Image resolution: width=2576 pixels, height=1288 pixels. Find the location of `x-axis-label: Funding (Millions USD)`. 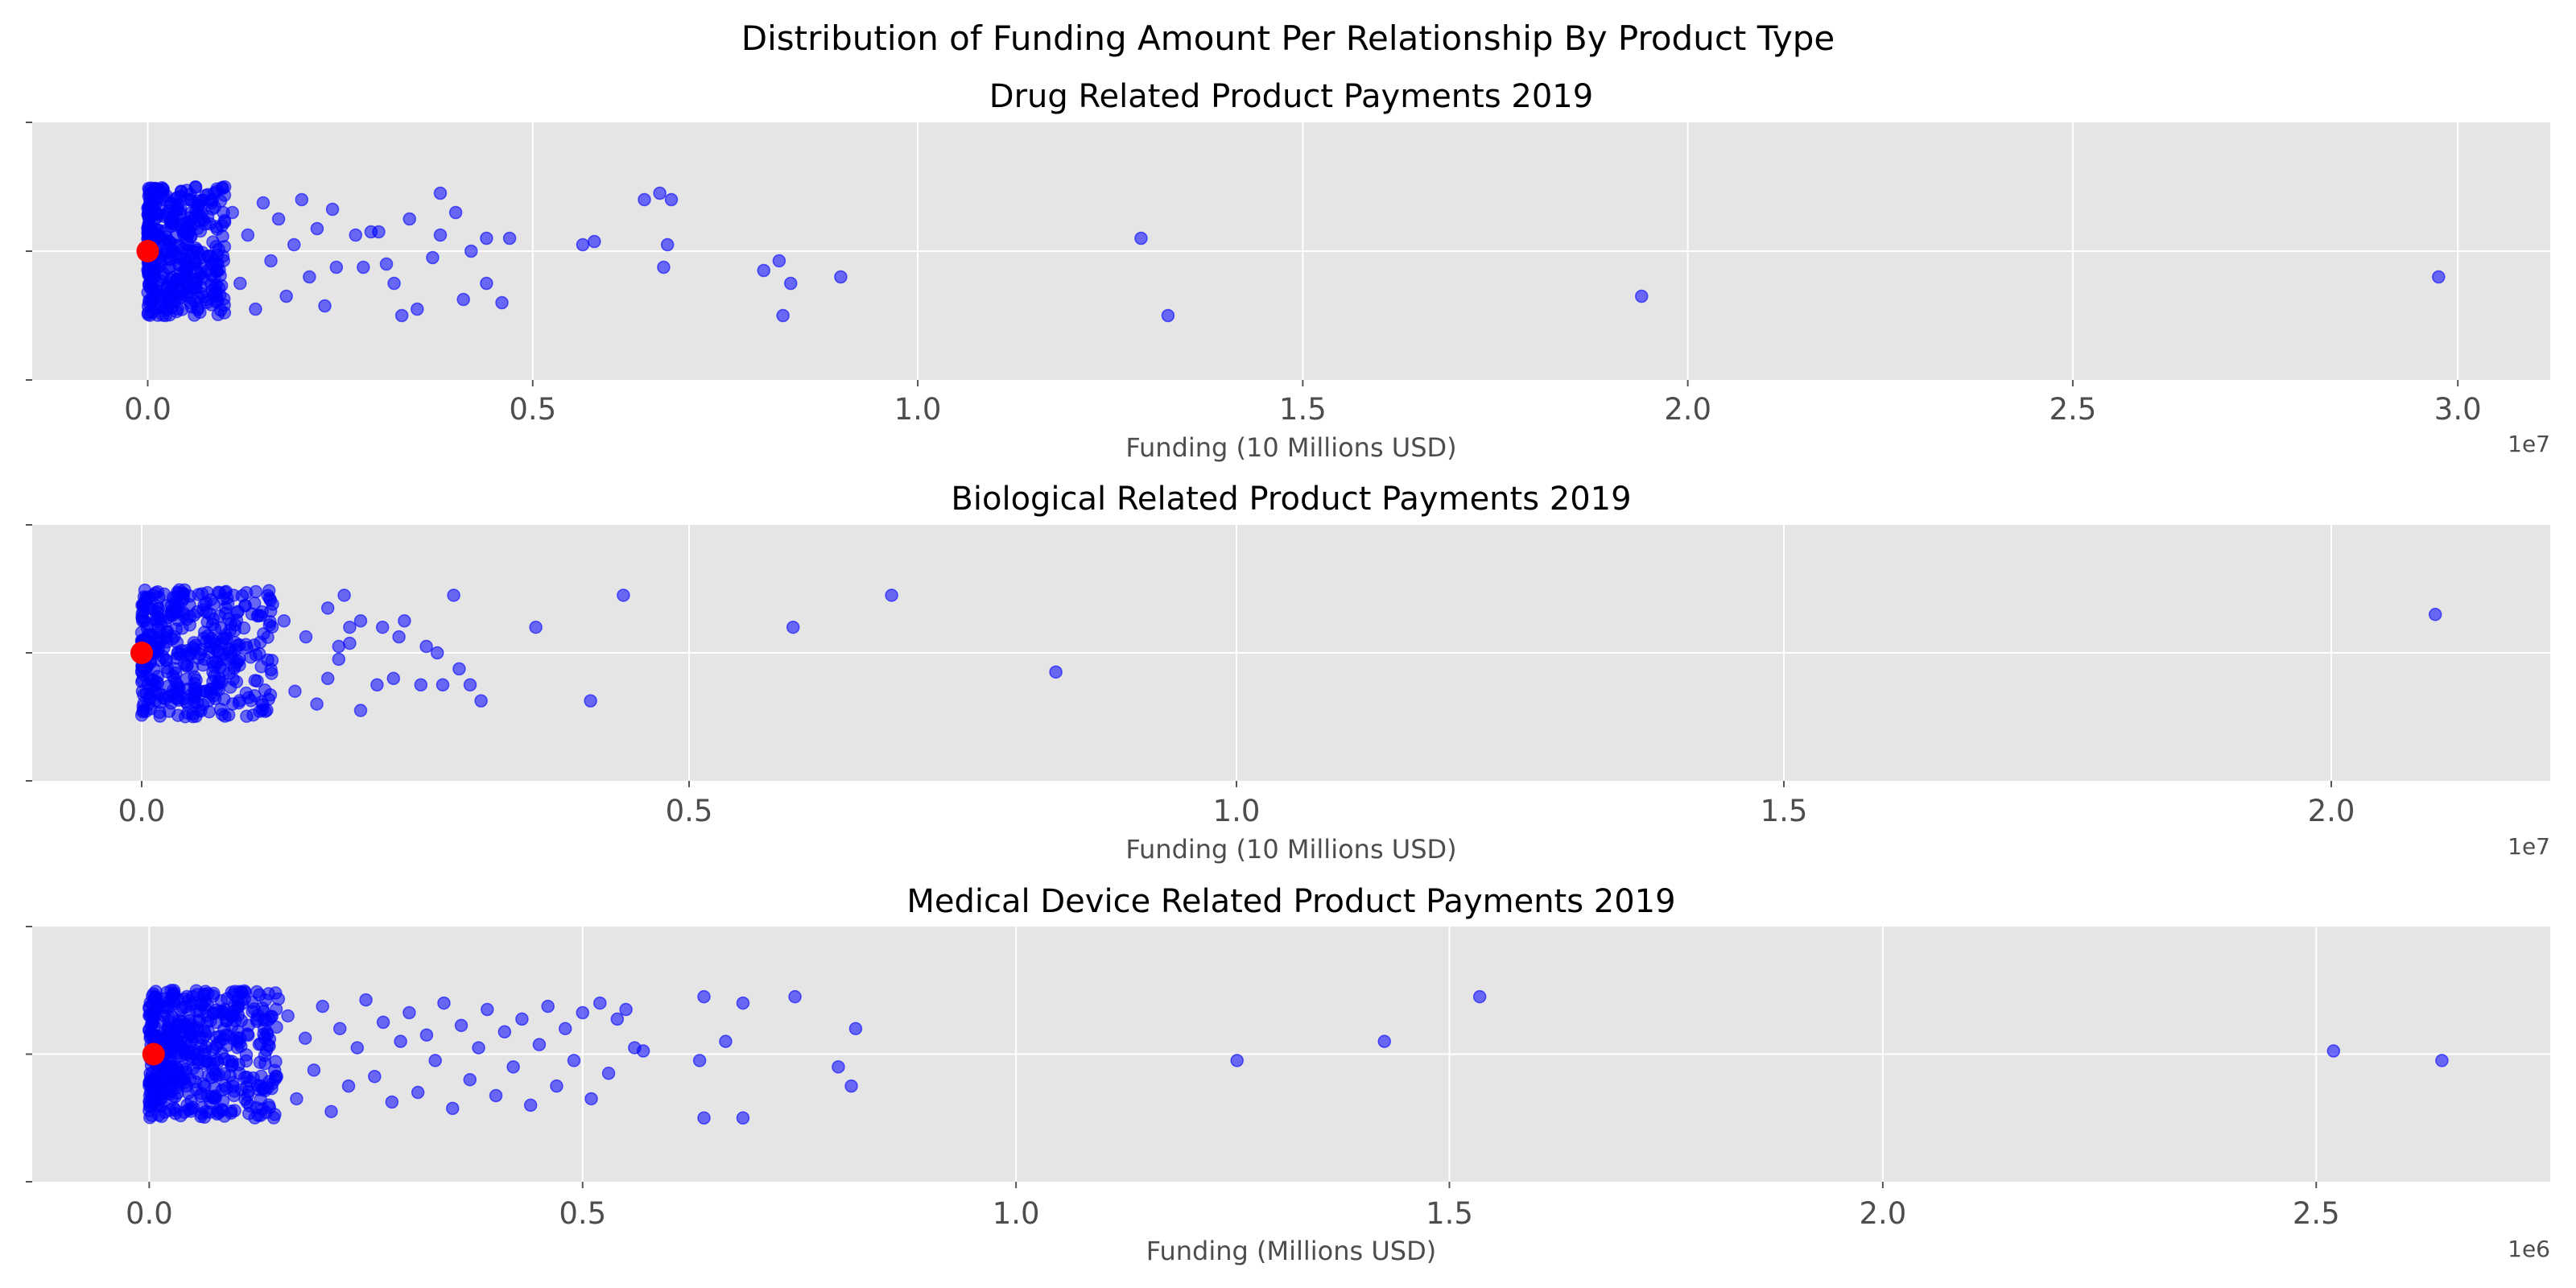

x-axis-label: Funding (Millions USD) is located at coordinates (1291, 1251).